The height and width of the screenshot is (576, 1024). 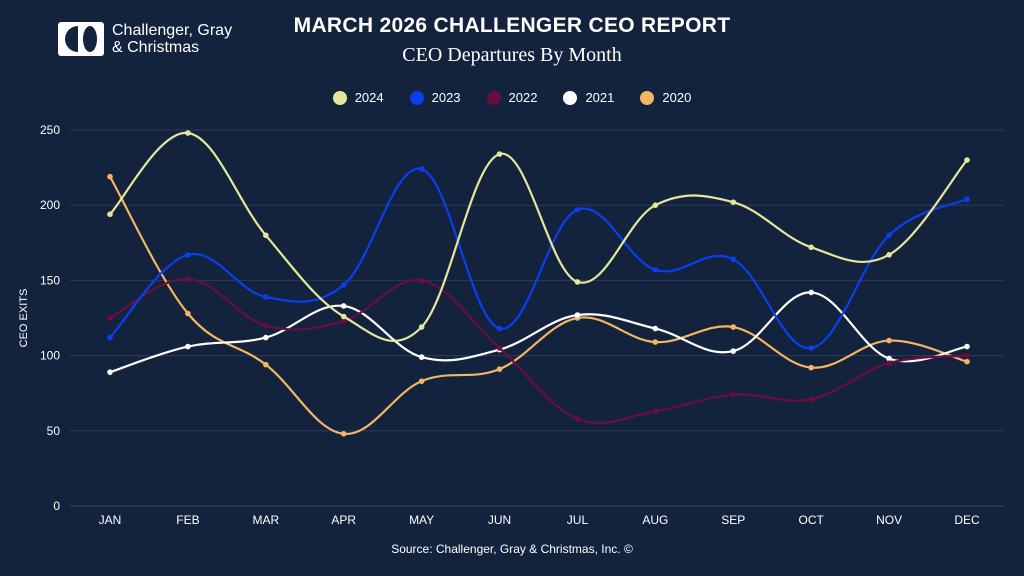 I want to click on data-point-2021-jan, so click(x=110, y=372).